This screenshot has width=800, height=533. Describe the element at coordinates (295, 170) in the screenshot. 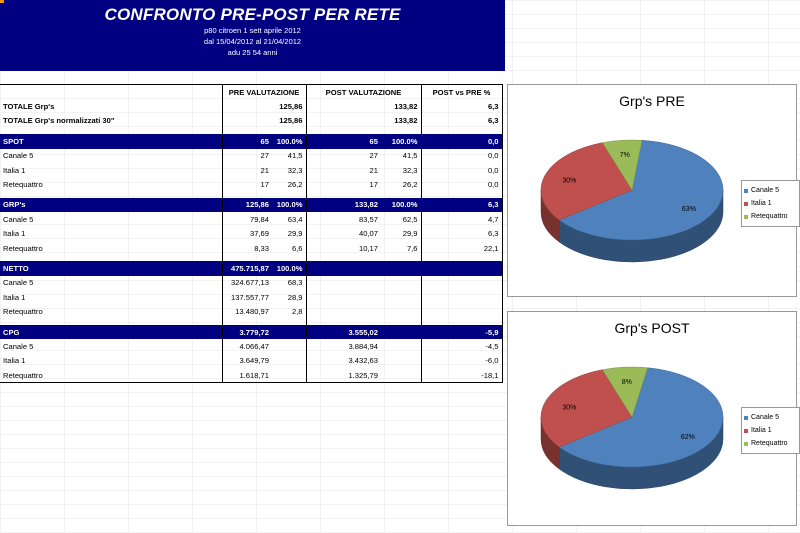

I see `pre-percent: 32,3` at that location.